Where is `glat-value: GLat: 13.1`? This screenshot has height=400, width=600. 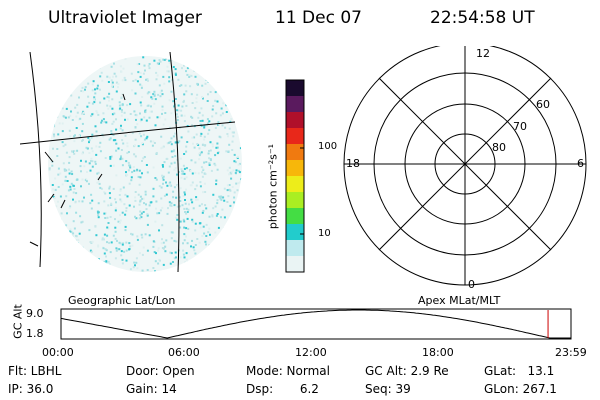 glat-value: GLat: 13.1 is located at coordinates (519, 371).